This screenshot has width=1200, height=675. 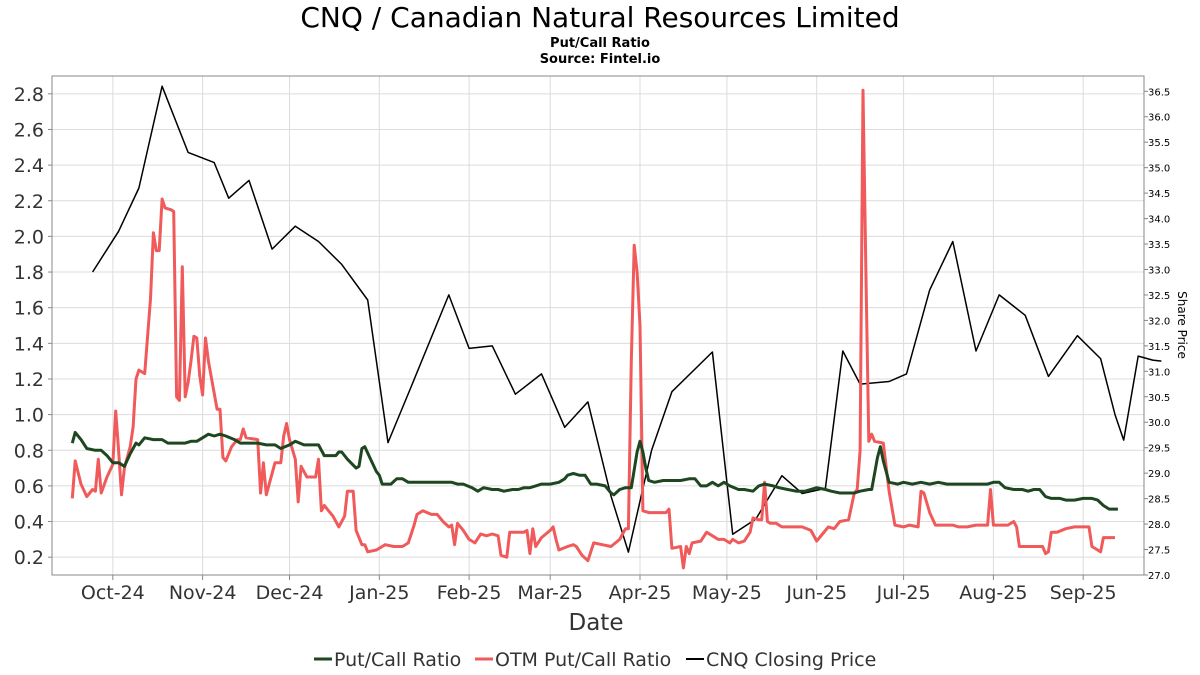 What do you see at coordinates (469, 593) in the screenshot?
I see `x-tick-label: Feb-25` at bounding box center [469, 593].